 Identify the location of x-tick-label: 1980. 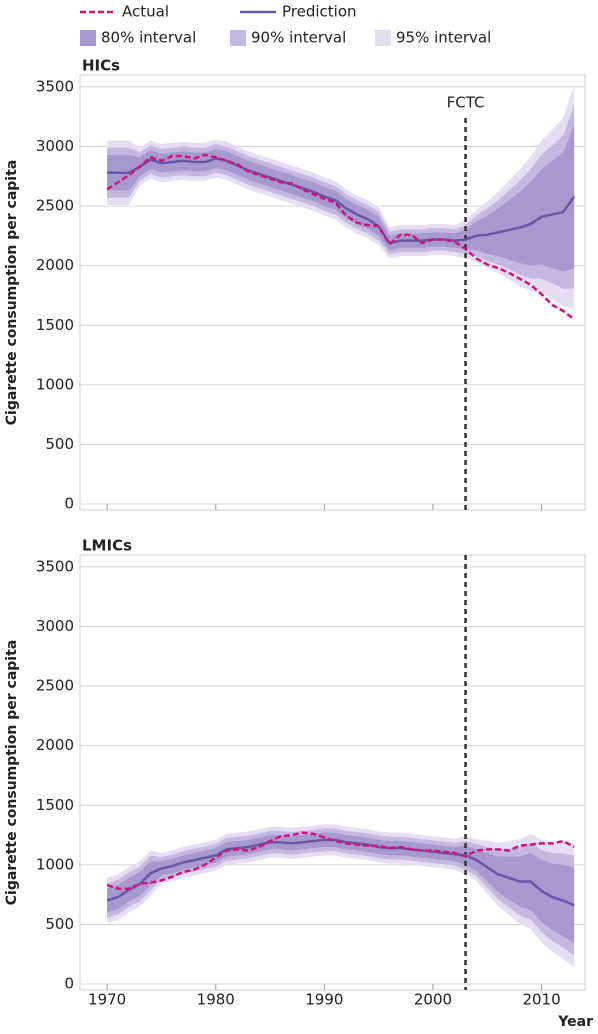
(216, 1000).